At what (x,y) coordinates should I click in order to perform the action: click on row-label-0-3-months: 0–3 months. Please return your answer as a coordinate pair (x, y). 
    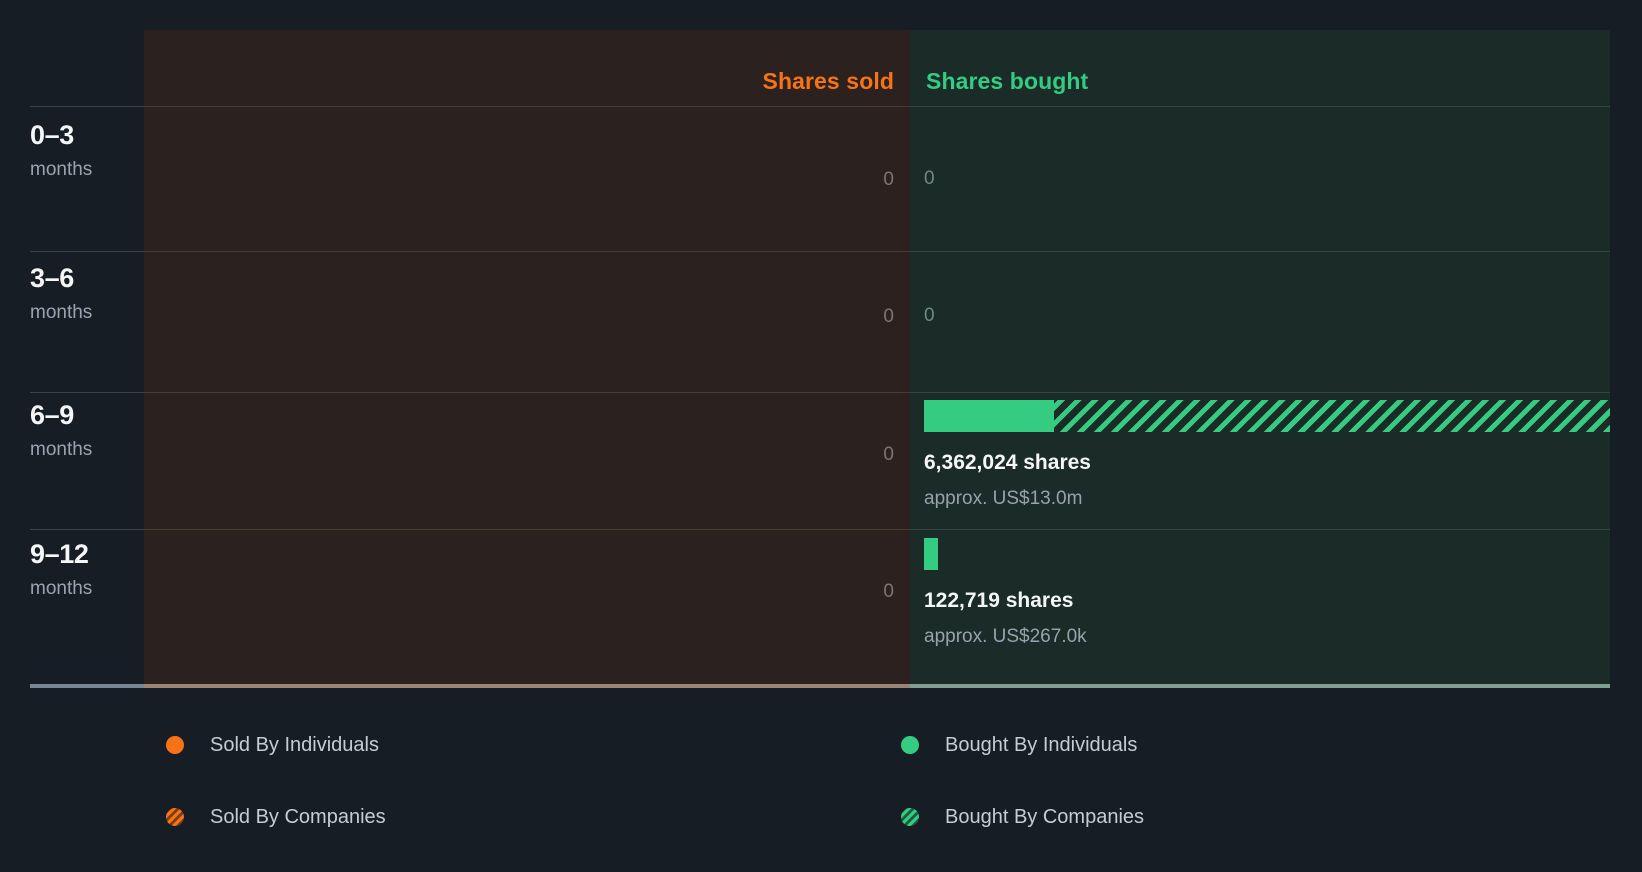
    Looking at the image, I should click on (85, 150).